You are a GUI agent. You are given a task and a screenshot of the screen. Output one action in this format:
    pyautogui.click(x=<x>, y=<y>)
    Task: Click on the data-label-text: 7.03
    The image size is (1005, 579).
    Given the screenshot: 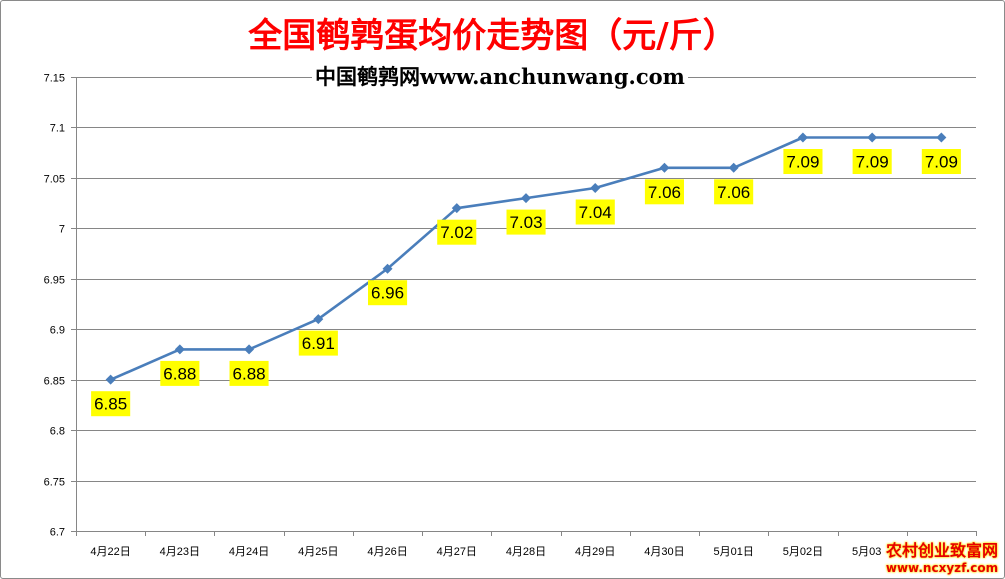 What is the action you would take?
    pyautogui.click(x=525, y=222)
    